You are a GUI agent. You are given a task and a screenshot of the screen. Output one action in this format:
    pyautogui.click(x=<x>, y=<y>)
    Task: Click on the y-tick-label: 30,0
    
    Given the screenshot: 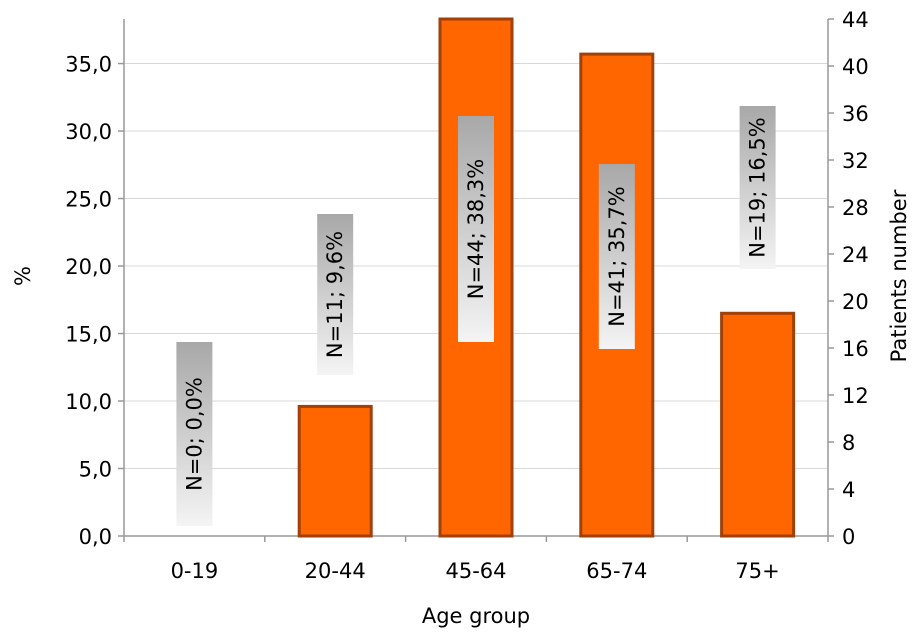 What is the action you would take?
    pyautogui.click(x=88, y=132)
    